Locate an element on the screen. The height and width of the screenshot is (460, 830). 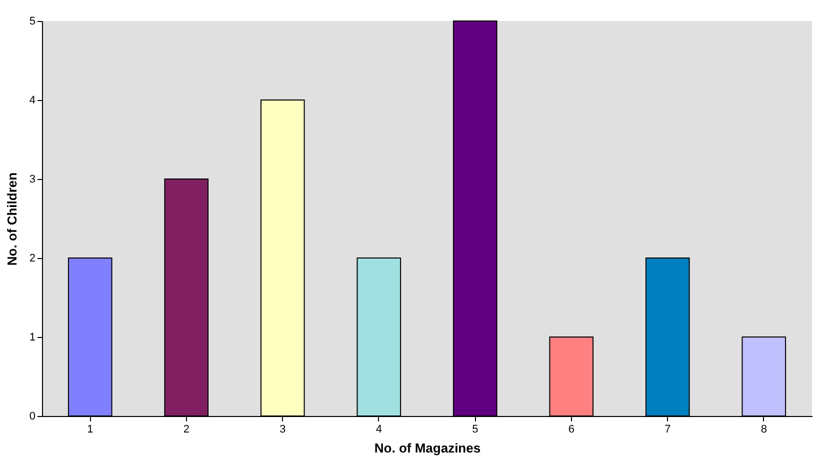
x-tick-label: 5 is located at coordinates (475, 430).